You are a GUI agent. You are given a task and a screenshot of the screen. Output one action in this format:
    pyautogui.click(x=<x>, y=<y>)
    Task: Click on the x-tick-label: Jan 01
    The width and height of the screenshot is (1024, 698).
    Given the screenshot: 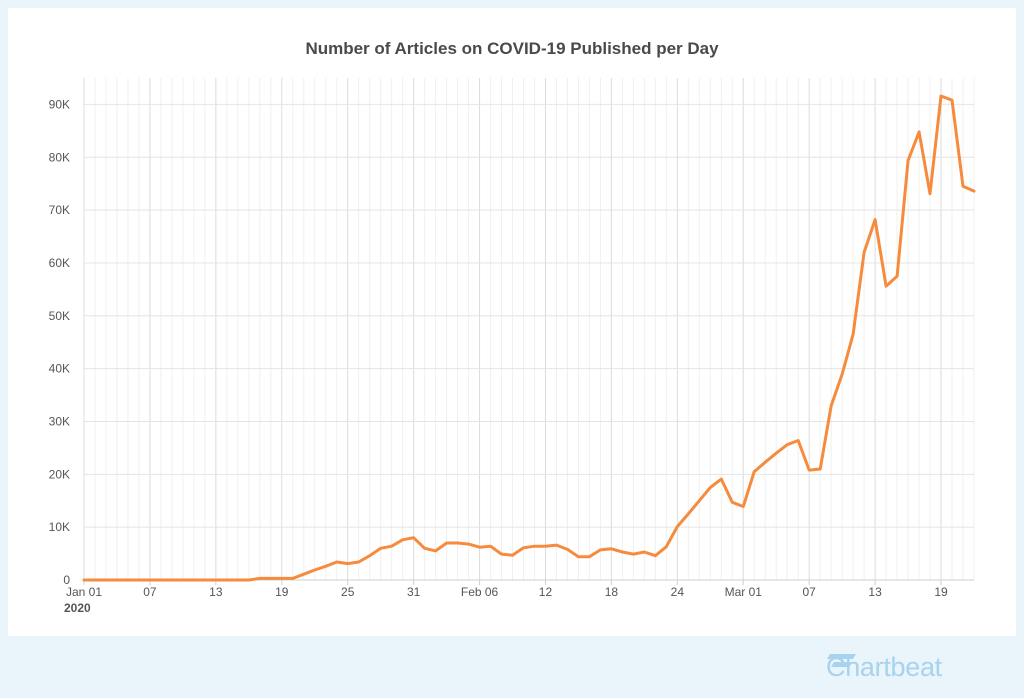 What is the action you would take?
    pyautogui.click(x=84, y=592)
    